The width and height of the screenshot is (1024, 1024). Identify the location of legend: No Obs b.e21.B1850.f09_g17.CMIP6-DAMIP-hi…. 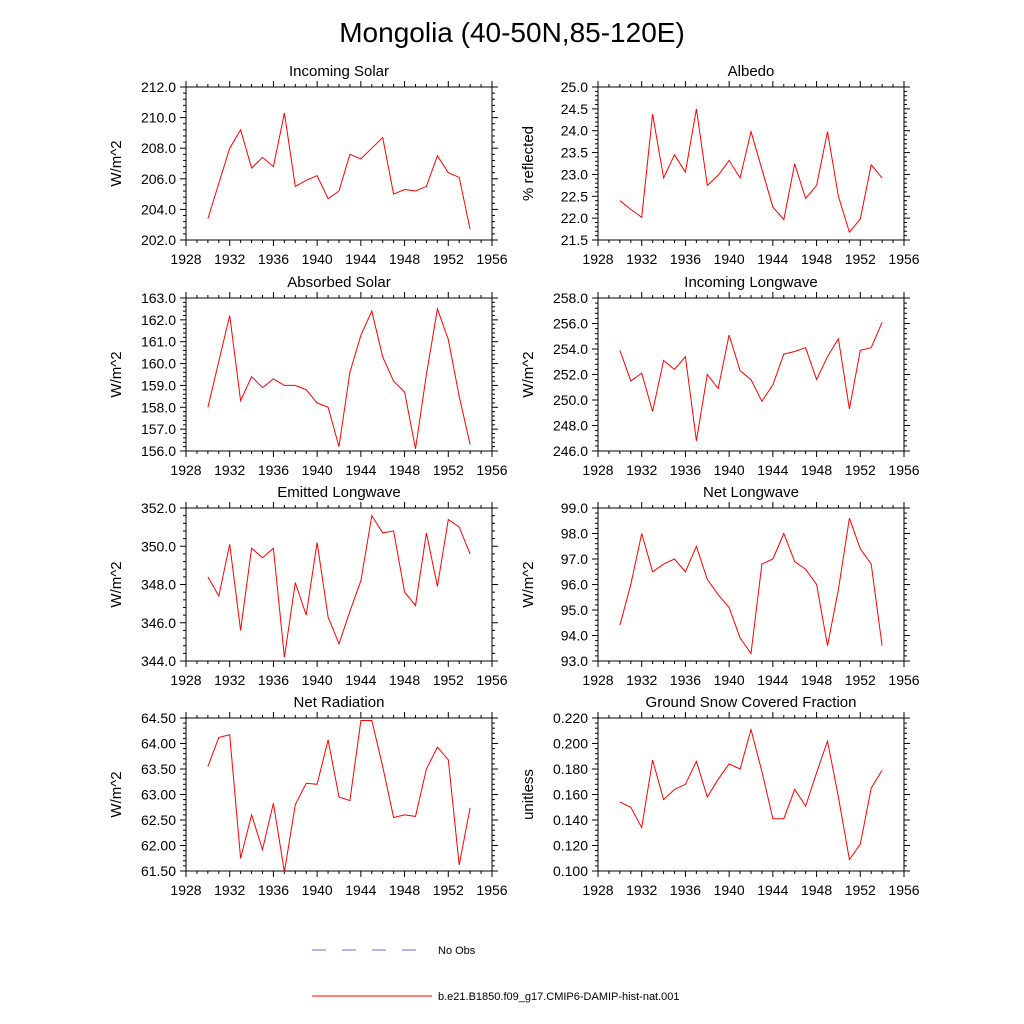
(496, 974).